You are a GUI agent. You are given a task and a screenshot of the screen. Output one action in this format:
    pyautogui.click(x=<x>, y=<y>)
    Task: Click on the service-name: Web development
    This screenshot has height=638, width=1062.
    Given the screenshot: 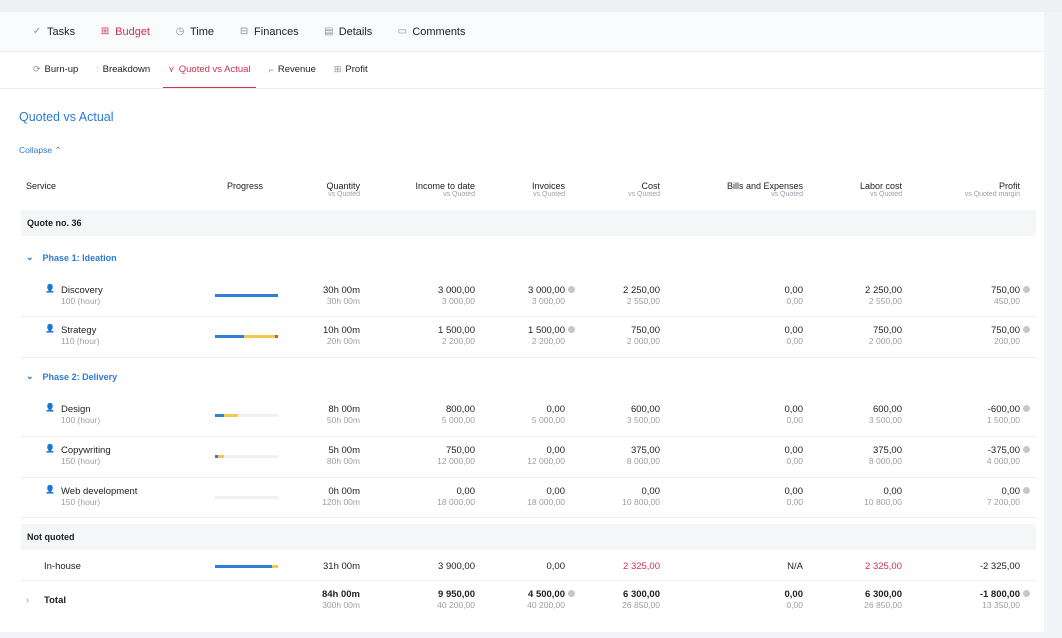 What is the action you would take?
    pyautogui.click(x=99, y=491)
    